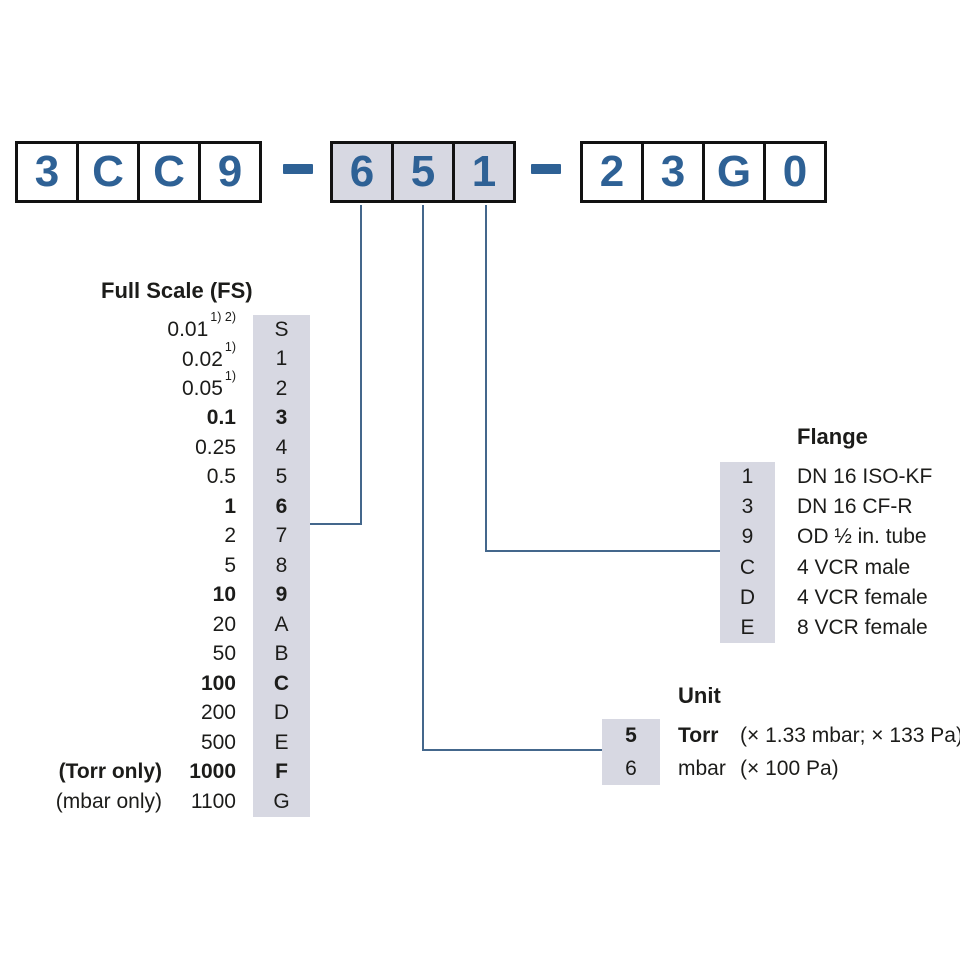 The height and width of the screenshot is (960, 960). I want to click on flange-row: C 4 VCR male, so click(826, 567).